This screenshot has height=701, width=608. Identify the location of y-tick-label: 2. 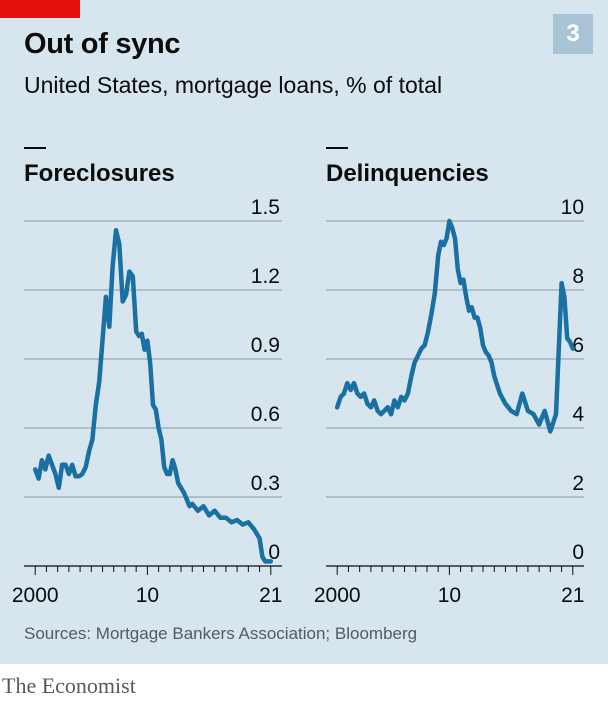
(578, 483).